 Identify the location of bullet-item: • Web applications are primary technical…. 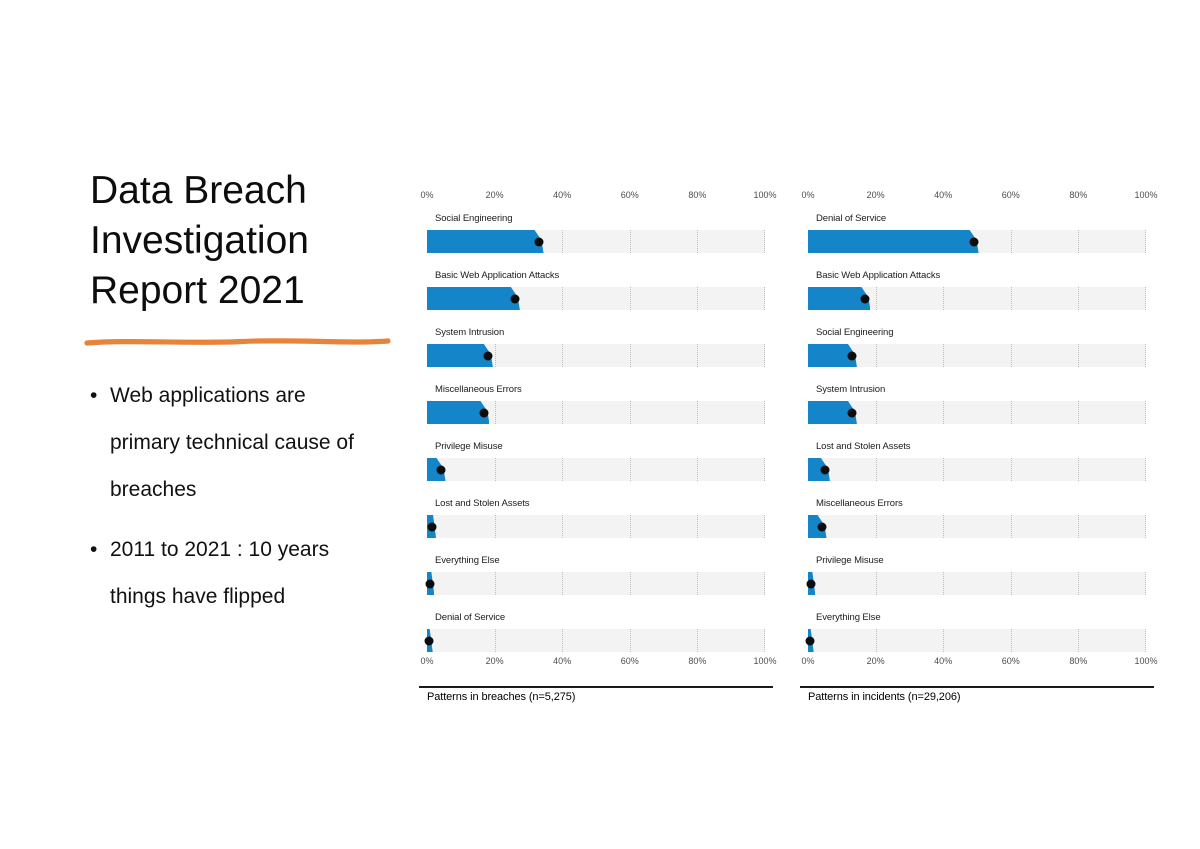
(255, 442).